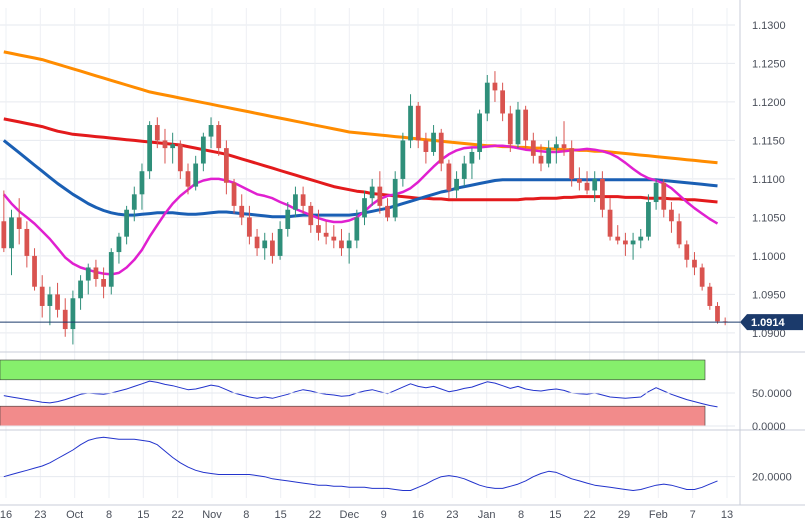  I want to click on x-tick-label: 16, so click(6, 515).